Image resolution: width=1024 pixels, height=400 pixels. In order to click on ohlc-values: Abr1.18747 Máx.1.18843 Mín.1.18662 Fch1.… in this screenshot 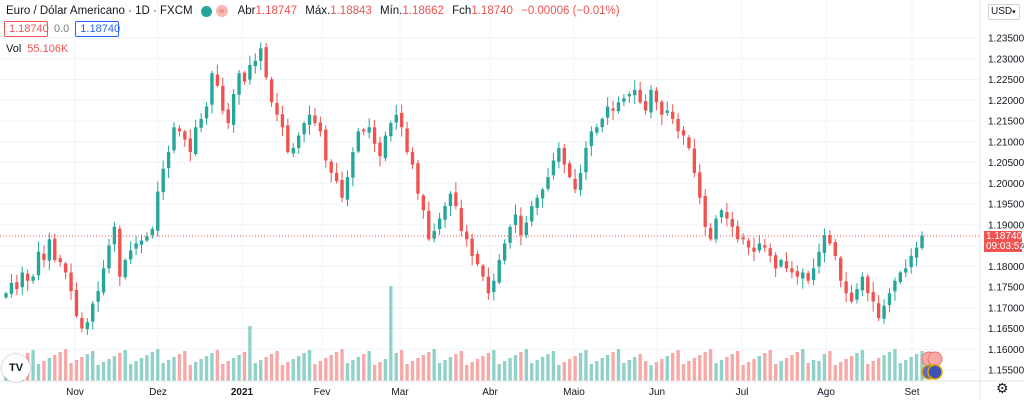, I will do `click(431, 11)`.